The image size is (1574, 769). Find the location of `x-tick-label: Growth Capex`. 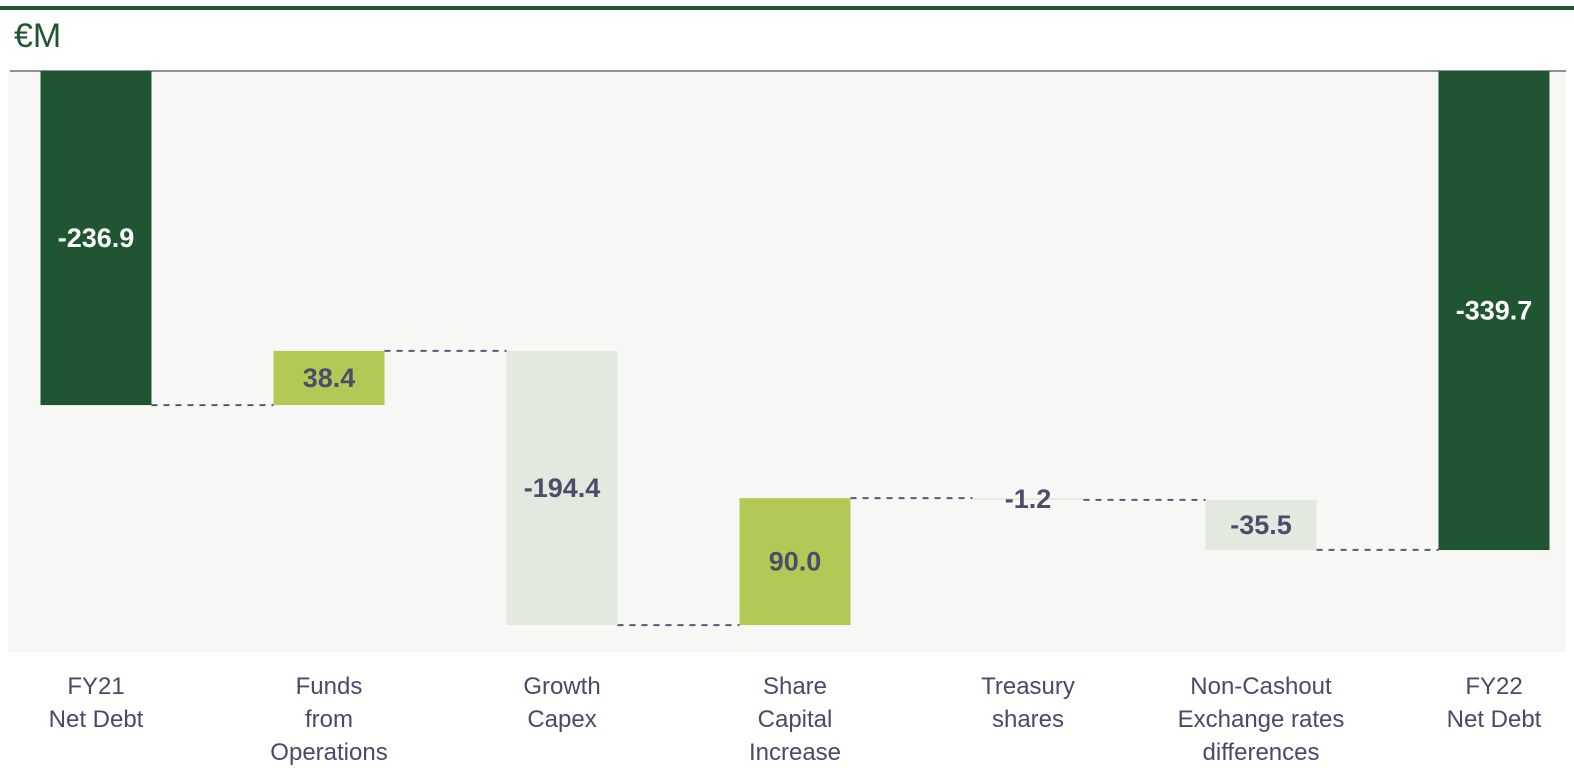

x-tick-label: Growth Capex is located at coordinates (562, 703).